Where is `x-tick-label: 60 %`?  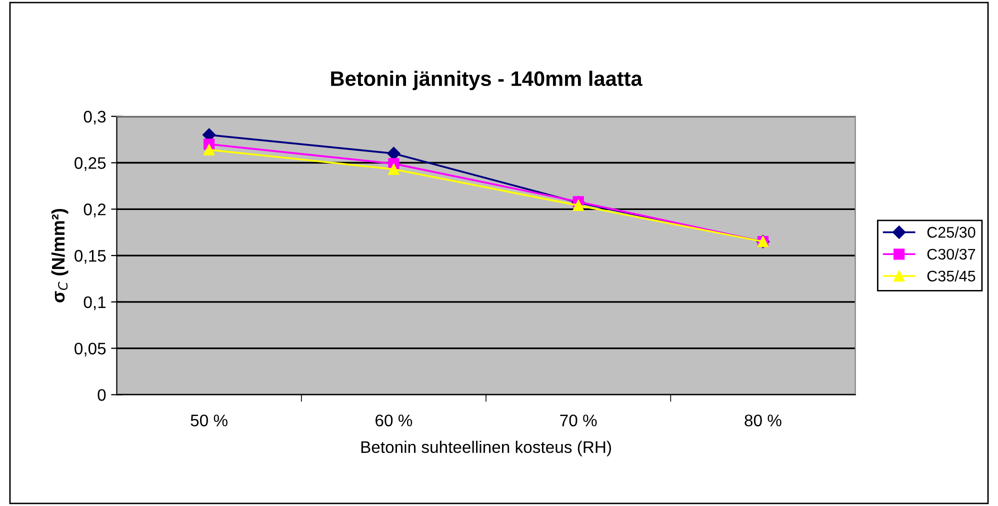 x-tick-label: 60 % is located at coordinates (394, 420).